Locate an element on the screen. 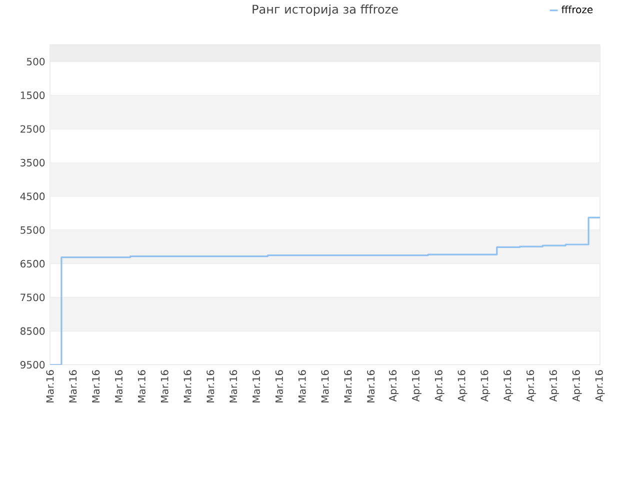 The width and height of the screenshot is (640, 485). y-tick-label: 8500 is located at coordinates (32, 331).